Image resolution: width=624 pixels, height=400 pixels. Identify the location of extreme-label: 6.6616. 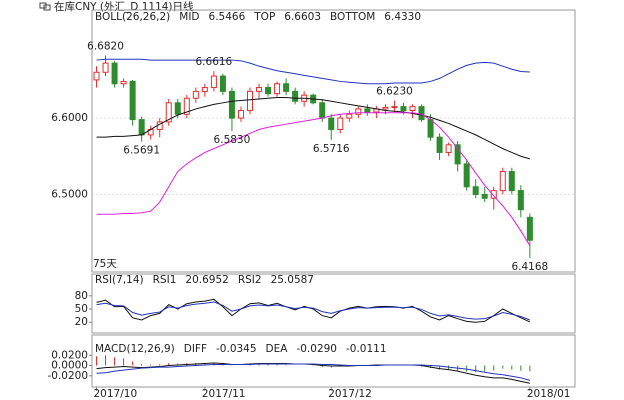
(214, 62).